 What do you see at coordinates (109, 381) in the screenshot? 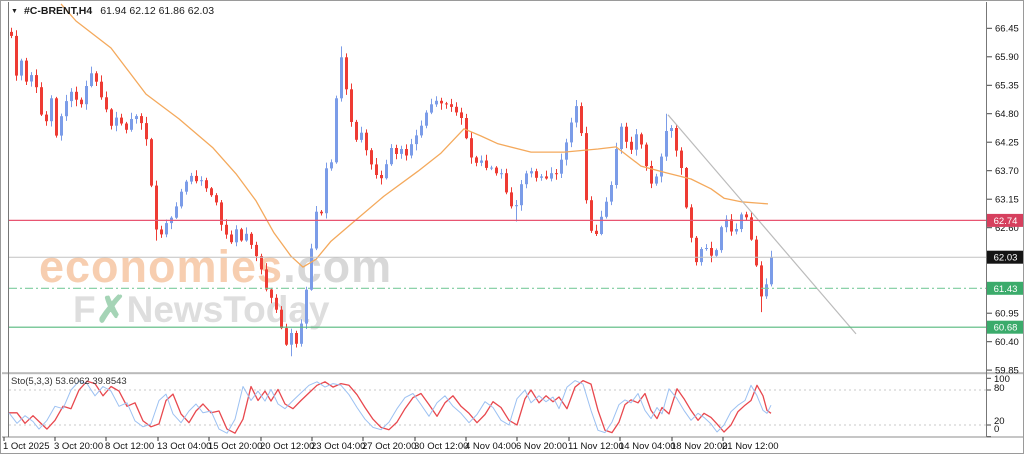
I see `stochastic-signal-value: 39.8543` at bounding box center [109, 381].